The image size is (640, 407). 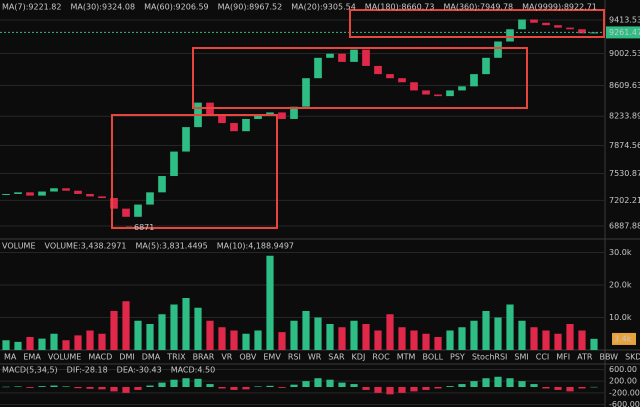 What do you see at coordinates (457, 357) in the screenshot?
I see `indicator-tab: PSY` at bounding box center [457, 357].